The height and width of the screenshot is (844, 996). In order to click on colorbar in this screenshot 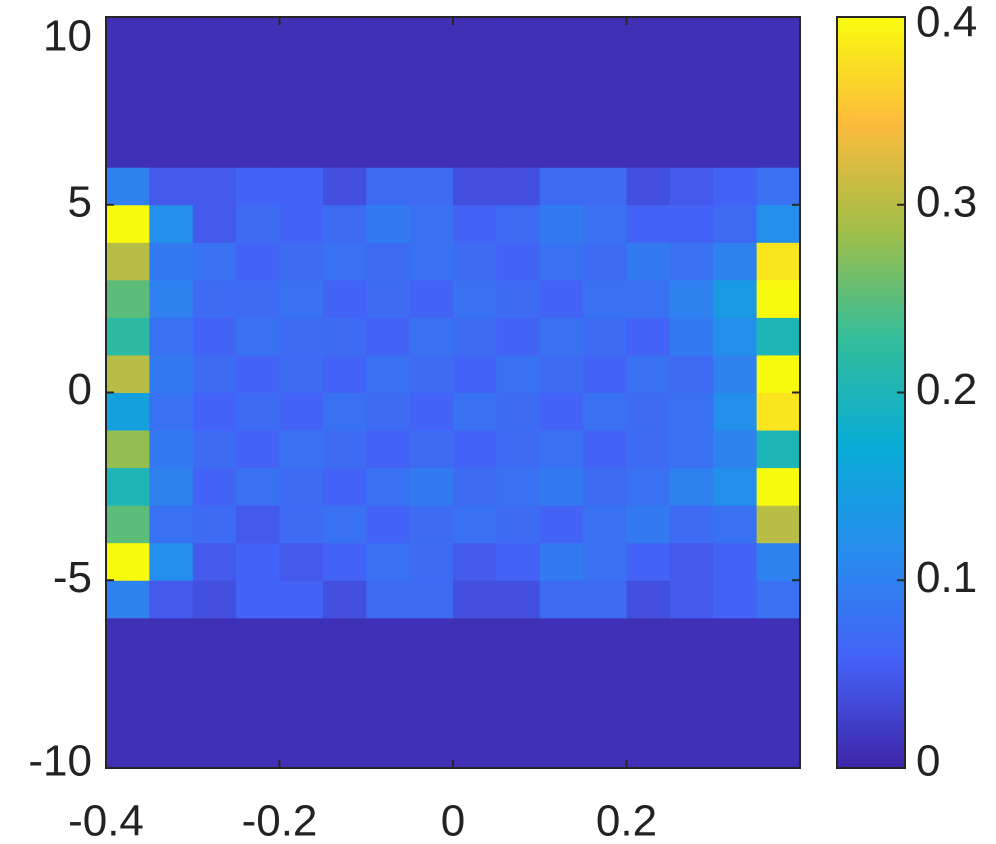, I will do `click(871, 392)`.